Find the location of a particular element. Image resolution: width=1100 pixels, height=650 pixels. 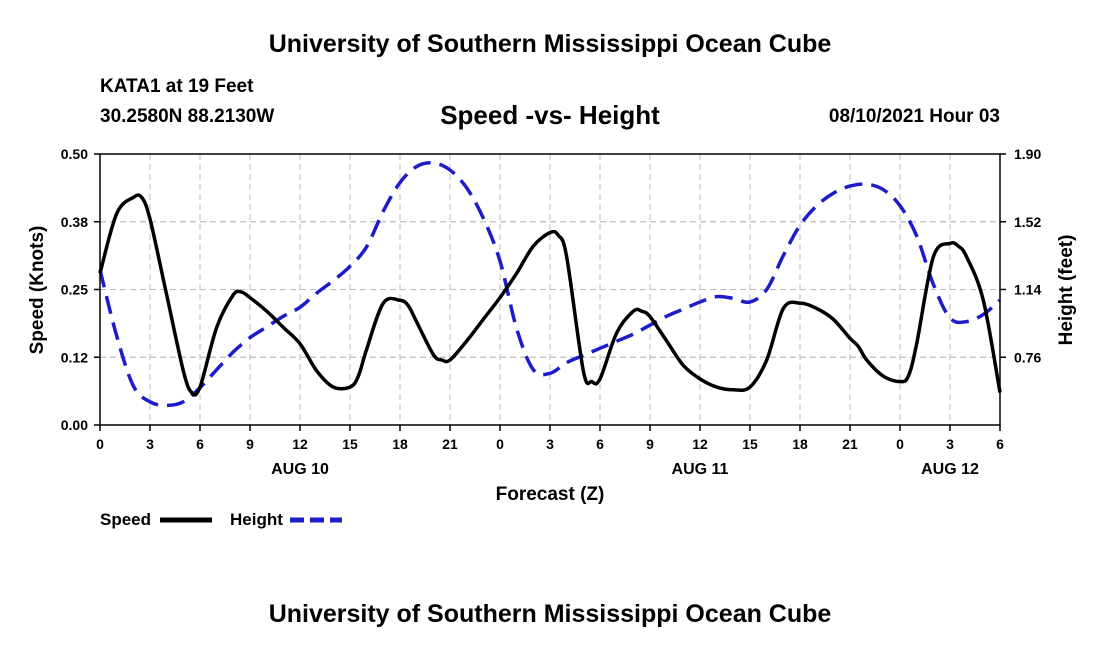

y2-tick-label: 1.52 is located at coordinates (1027, 222).